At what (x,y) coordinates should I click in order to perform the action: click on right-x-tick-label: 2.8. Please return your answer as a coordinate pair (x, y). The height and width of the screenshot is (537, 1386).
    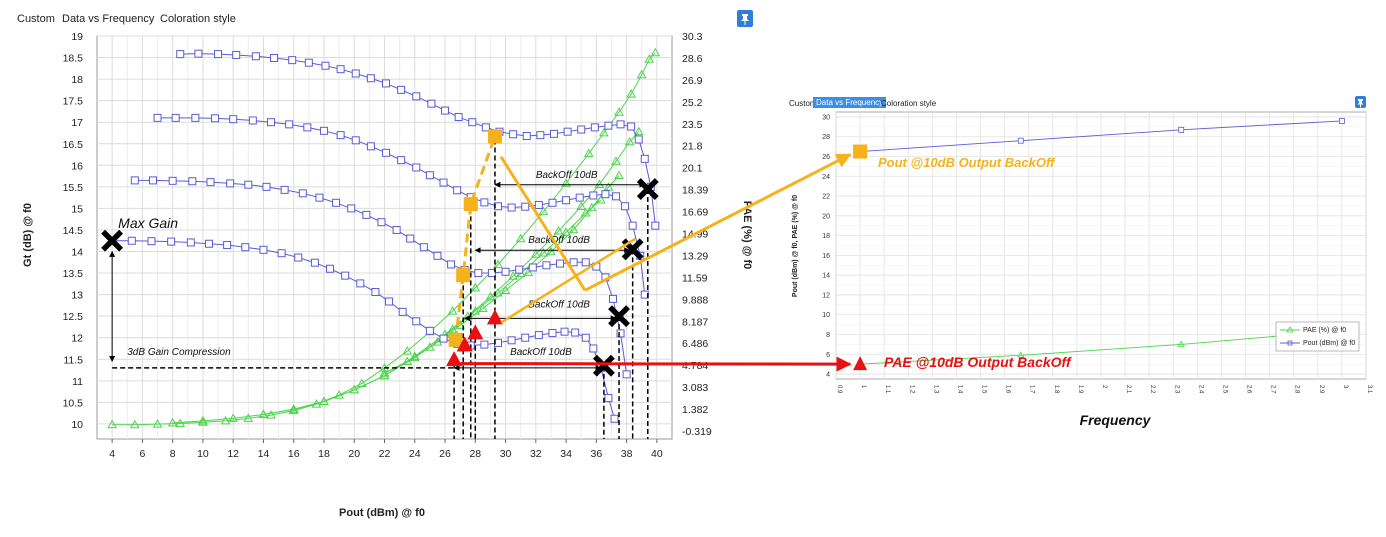
    Looking at the image, I should click on (1297, 389).